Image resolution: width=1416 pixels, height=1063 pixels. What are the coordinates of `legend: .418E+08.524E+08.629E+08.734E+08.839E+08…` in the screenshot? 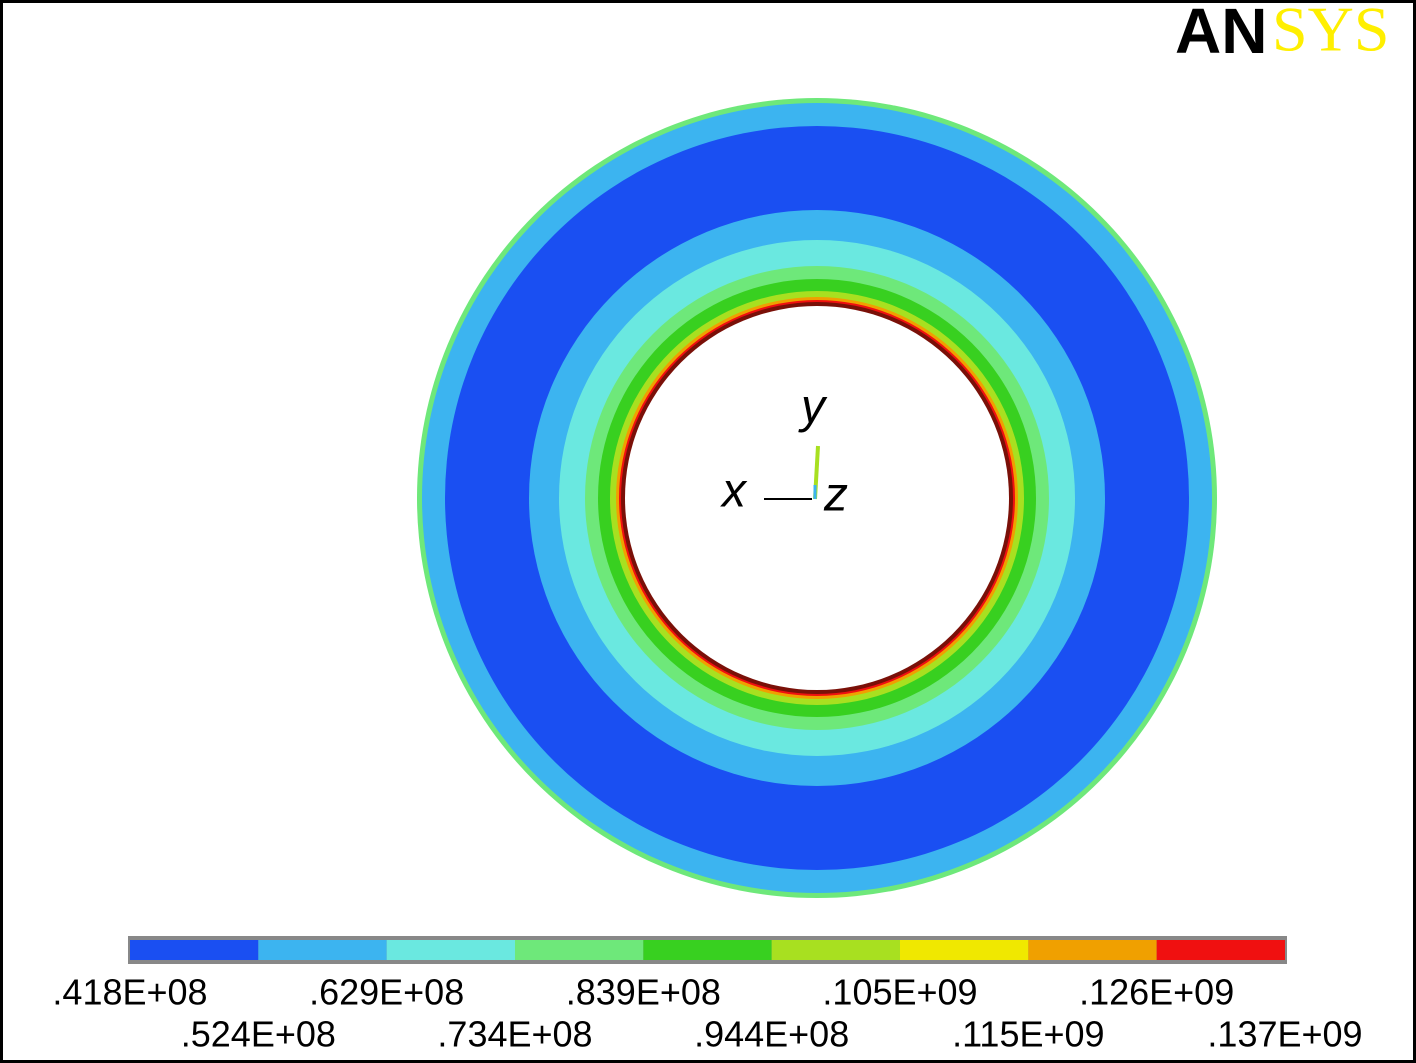 It's located at (707, 995).